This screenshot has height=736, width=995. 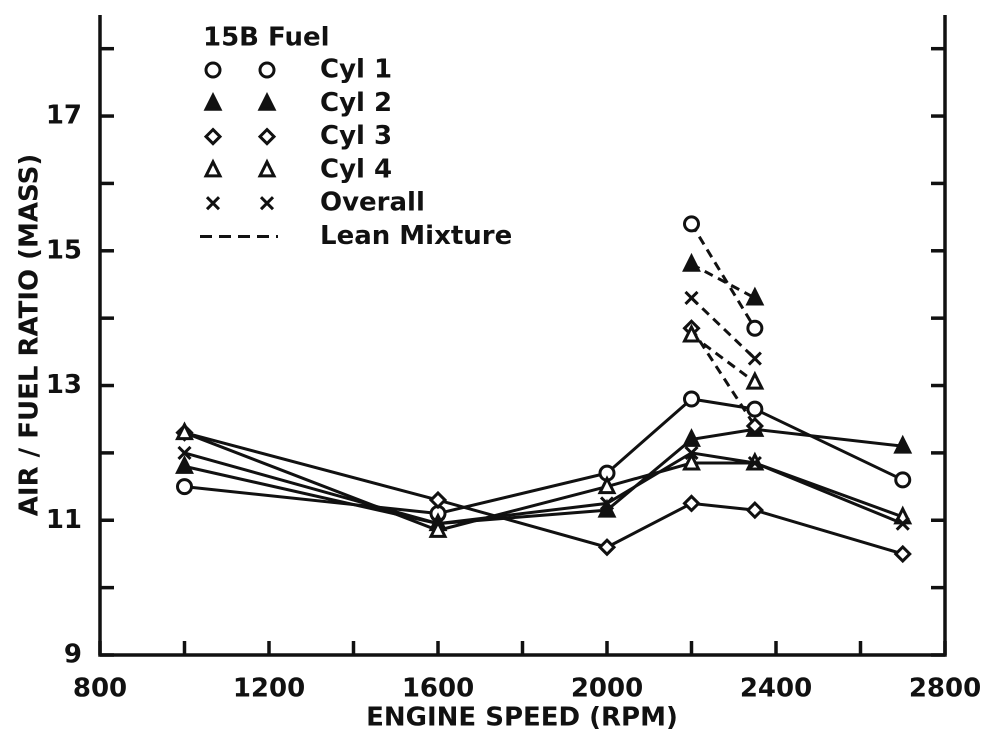 What do you see at coordinates (356, 169) in the screenshot?
I see `legend-label: Cyl 4` at bounding box center [356, 169].